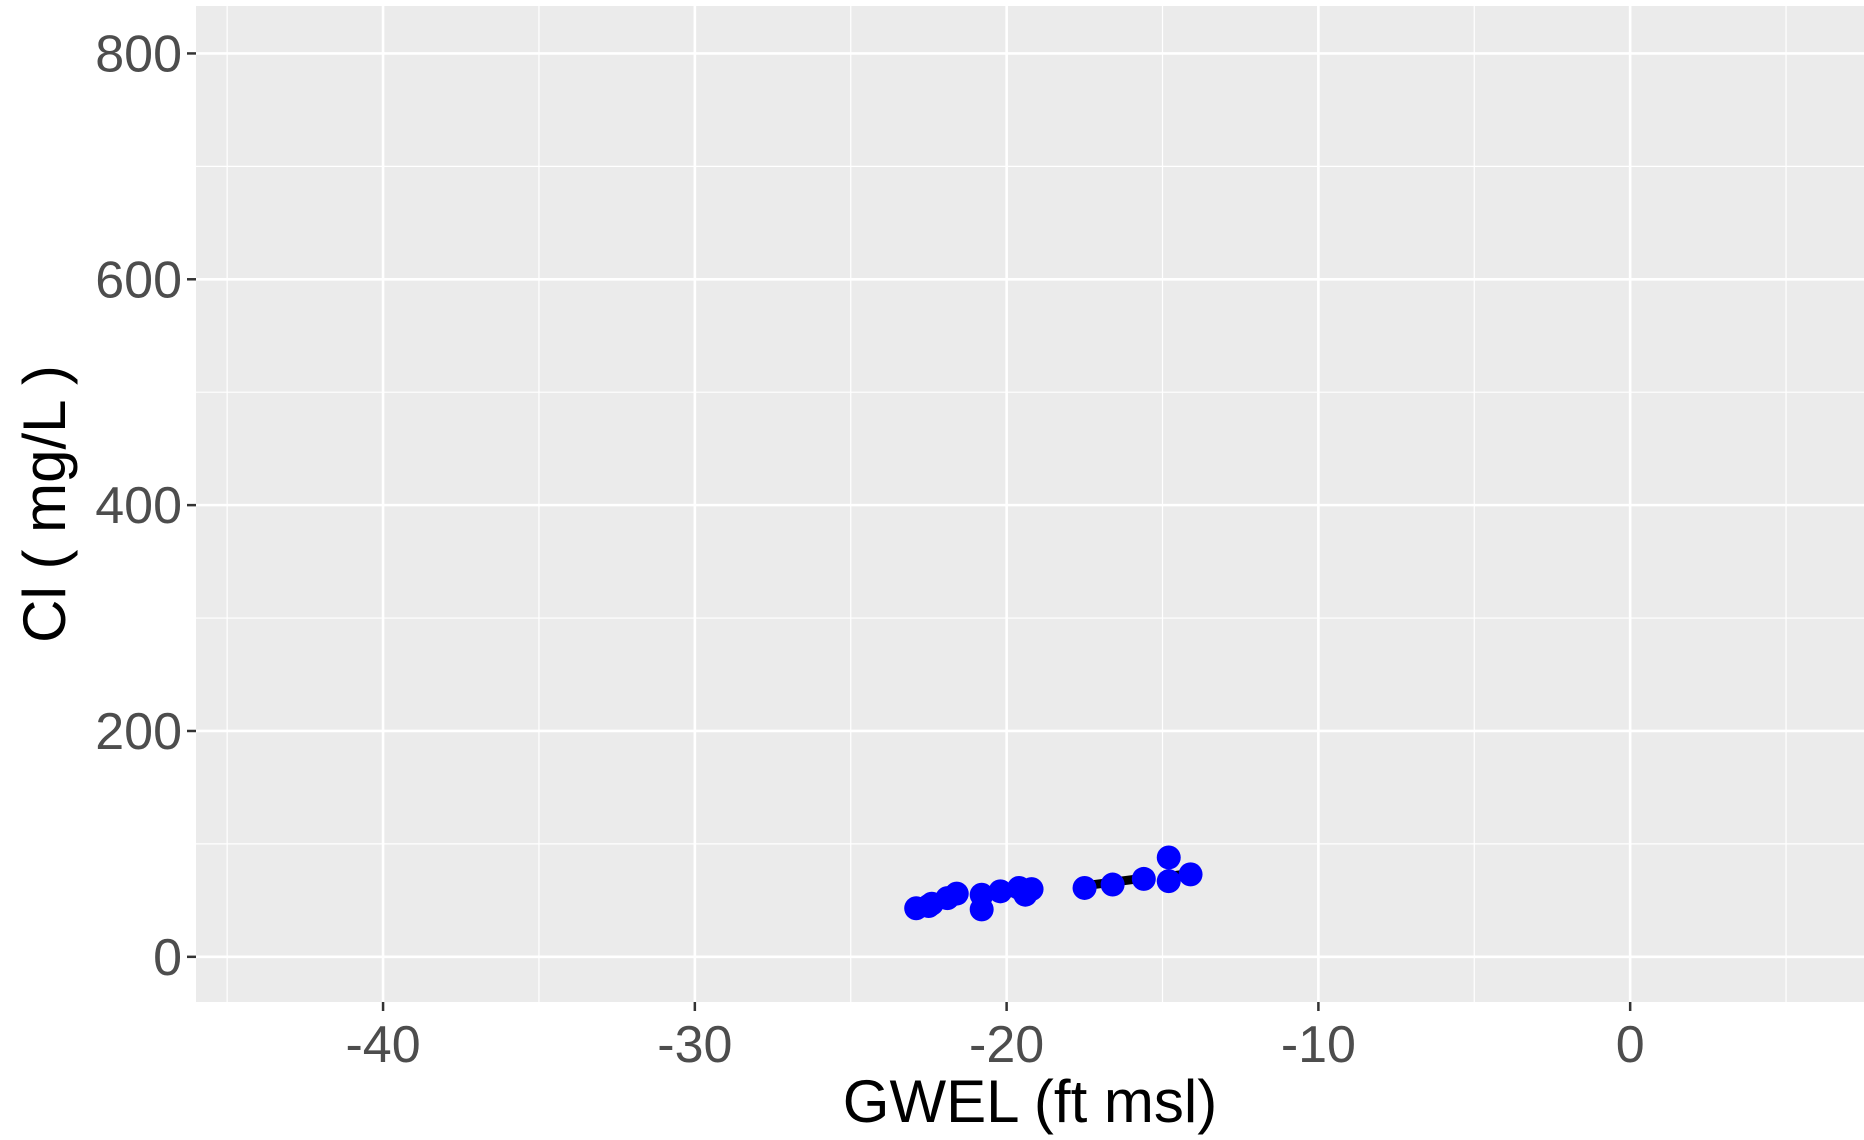  What do you see at coordinates (1030, 1101) in the screenshot?
I see `x-axis-title: GWEL (ft msl)` at bounding box center [1030, 1101].